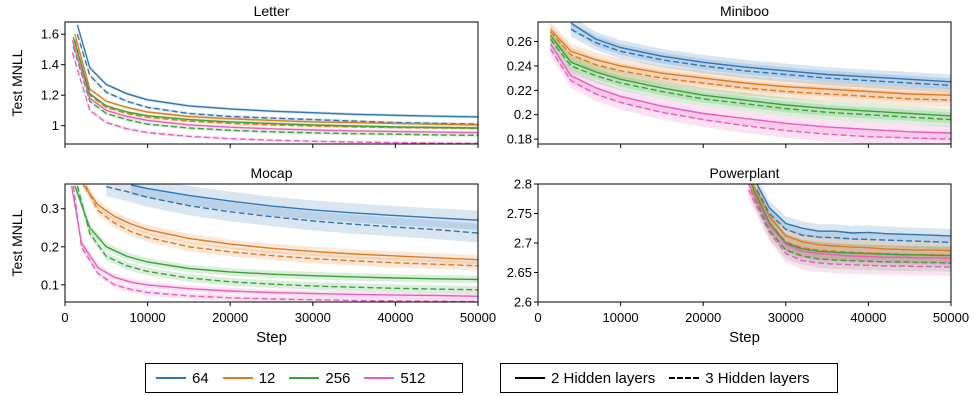 The image size is (974, 396). Describe the element at coordinates (478, 317) in the screenshot. I see `xtick-label-2-5: 50000` at that location.